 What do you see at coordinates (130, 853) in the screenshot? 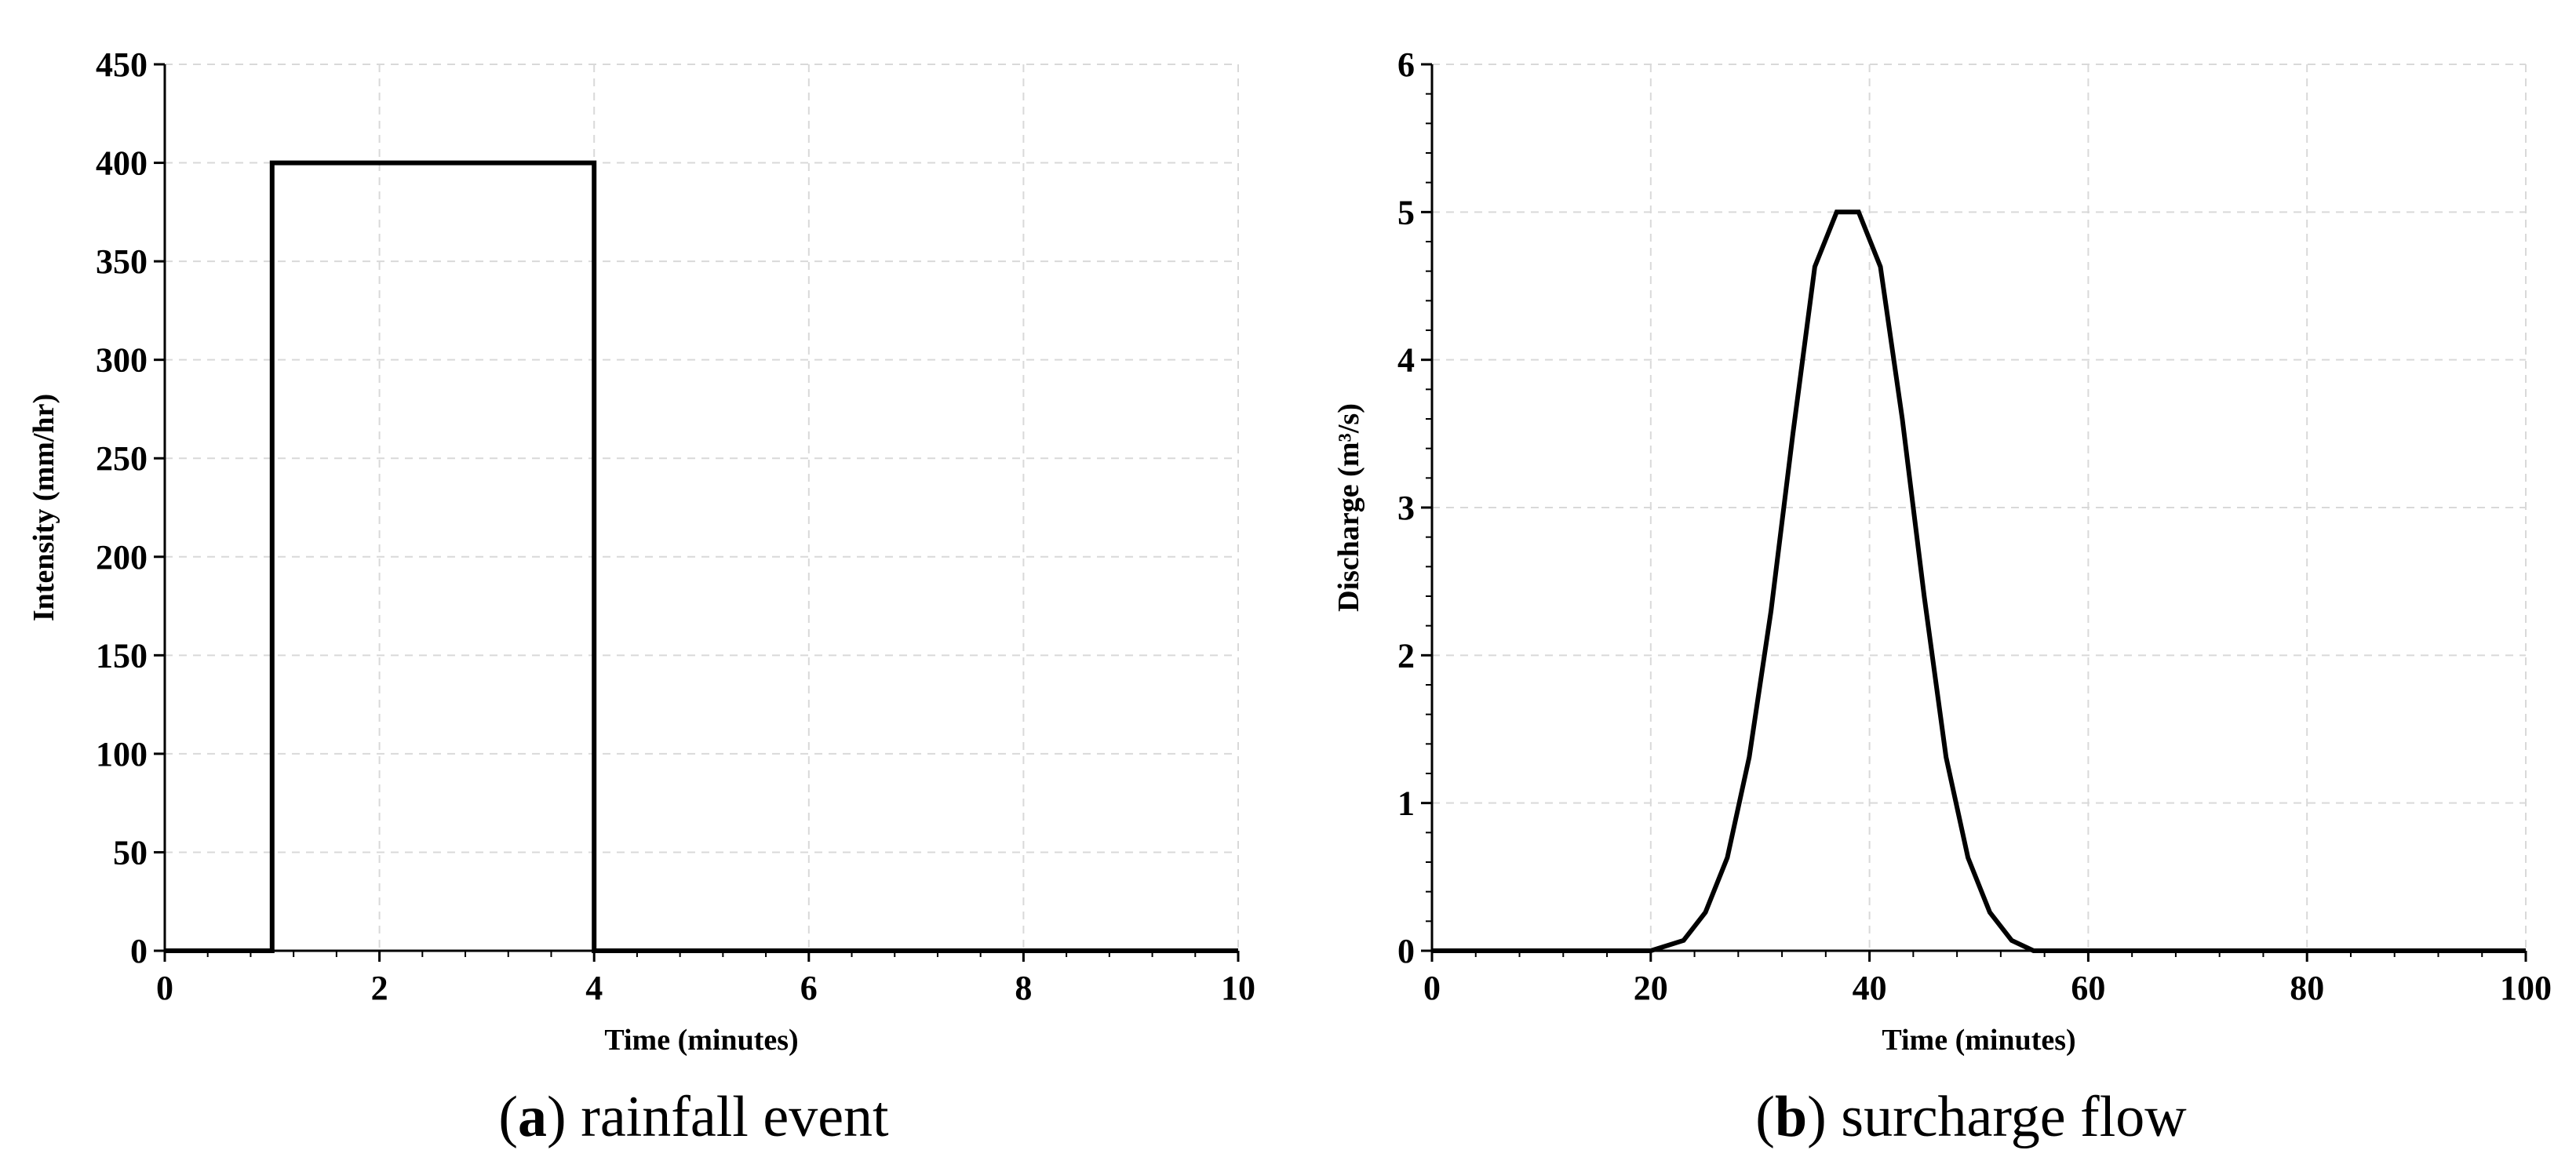
I see `y-tick-label: 50` at bounding box center [130, 853].